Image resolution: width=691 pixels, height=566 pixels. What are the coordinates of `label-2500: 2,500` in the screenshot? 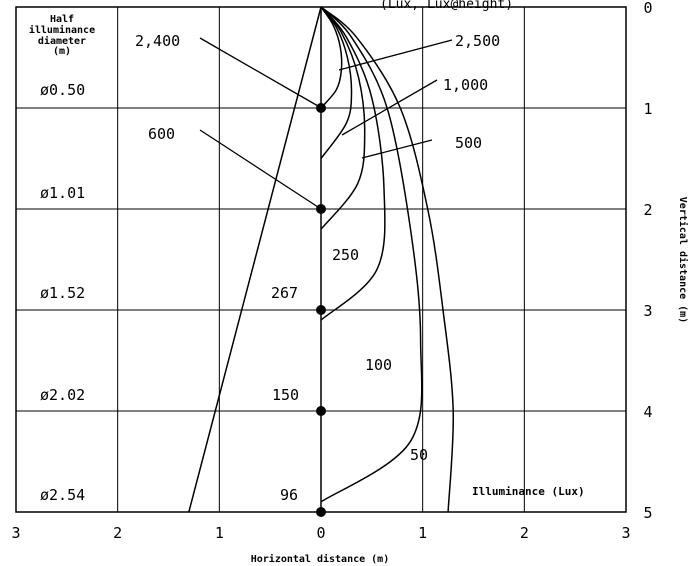 It's located at (477, 41).